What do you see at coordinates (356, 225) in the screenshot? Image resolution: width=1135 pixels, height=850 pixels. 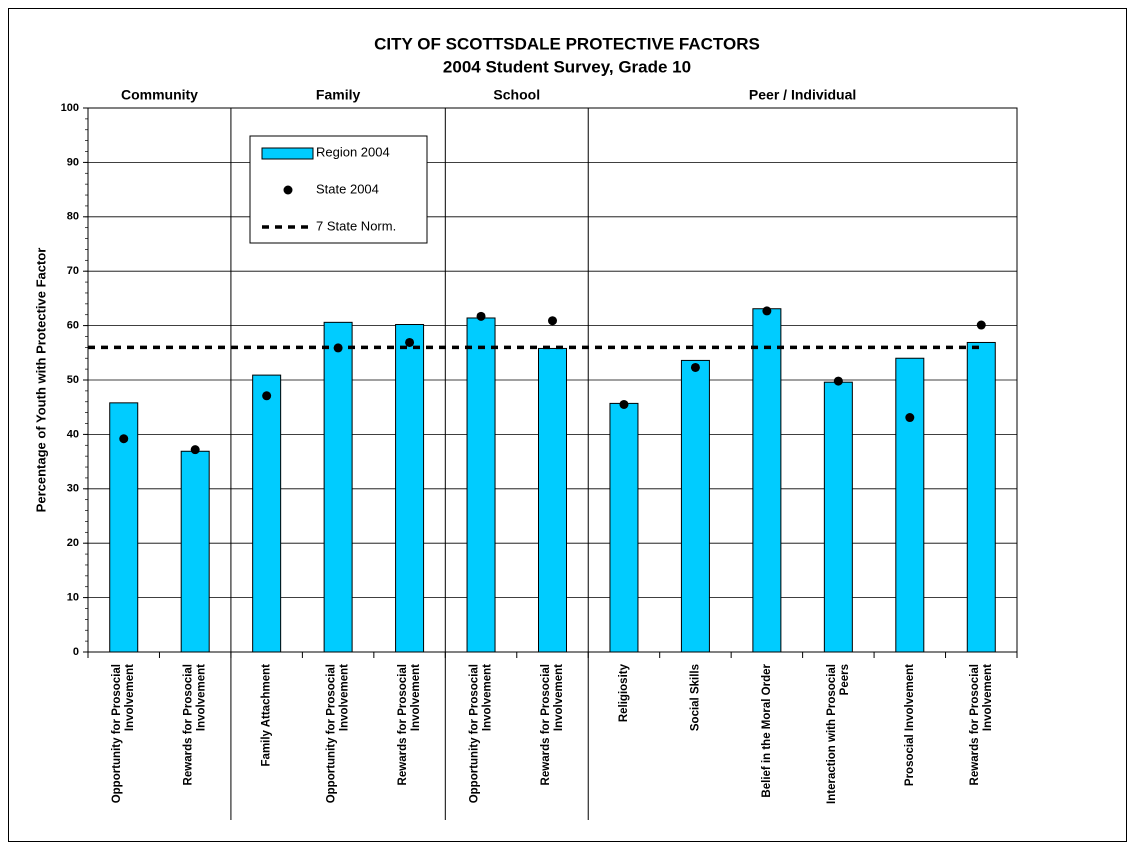 I see `legend-label: 7 State Norm.` at bounding box center [356, 225].